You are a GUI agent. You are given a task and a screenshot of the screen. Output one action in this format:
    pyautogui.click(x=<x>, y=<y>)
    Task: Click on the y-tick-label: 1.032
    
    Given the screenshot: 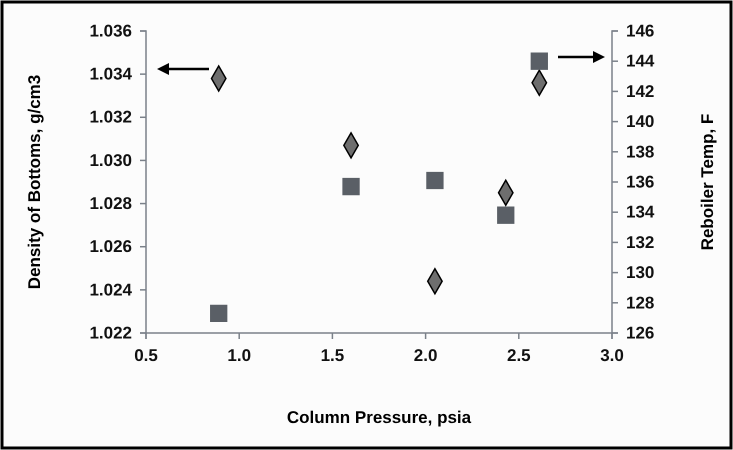 What is the action you would take?
    pyautogui.click(x=110, y=117)
    